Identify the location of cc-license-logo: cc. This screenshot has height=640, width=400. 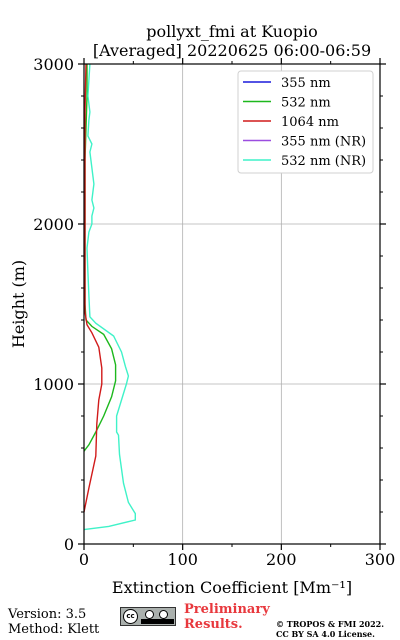
(148, 616).